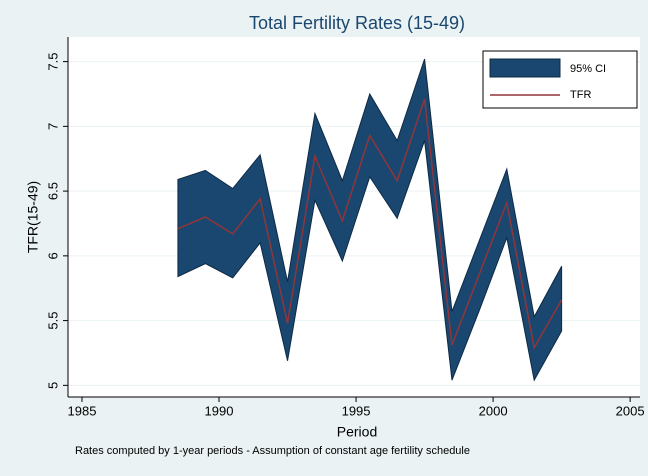 The image size is (648, 476). What do you see at coordinates (493, 410) in the screenshot?
I see `x-tick-label: 2000` at bounding box center [493, 410].